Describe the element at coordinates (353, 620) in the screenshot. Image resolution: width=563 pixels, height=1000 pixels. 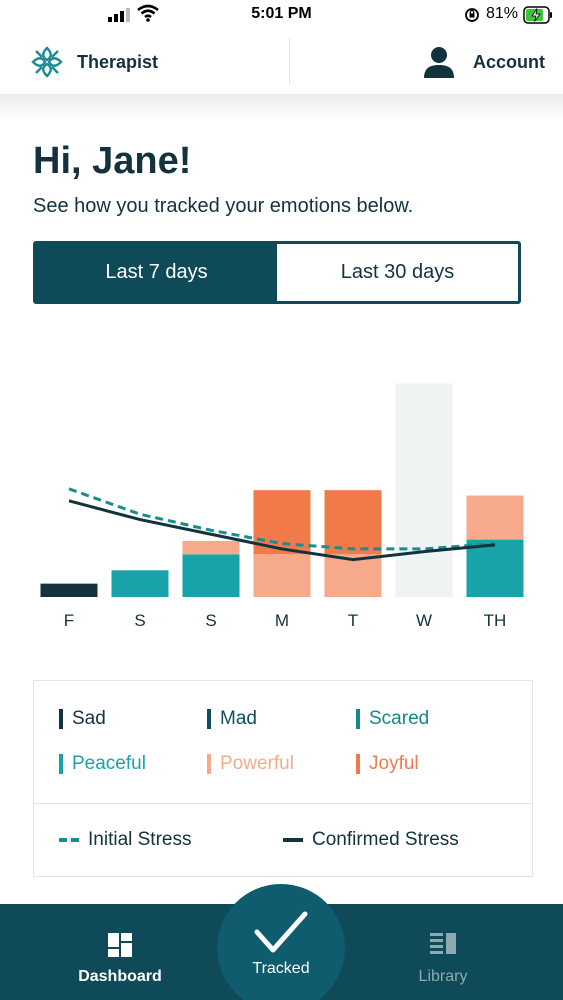
I see `x-tick-label-4: T` at that location.